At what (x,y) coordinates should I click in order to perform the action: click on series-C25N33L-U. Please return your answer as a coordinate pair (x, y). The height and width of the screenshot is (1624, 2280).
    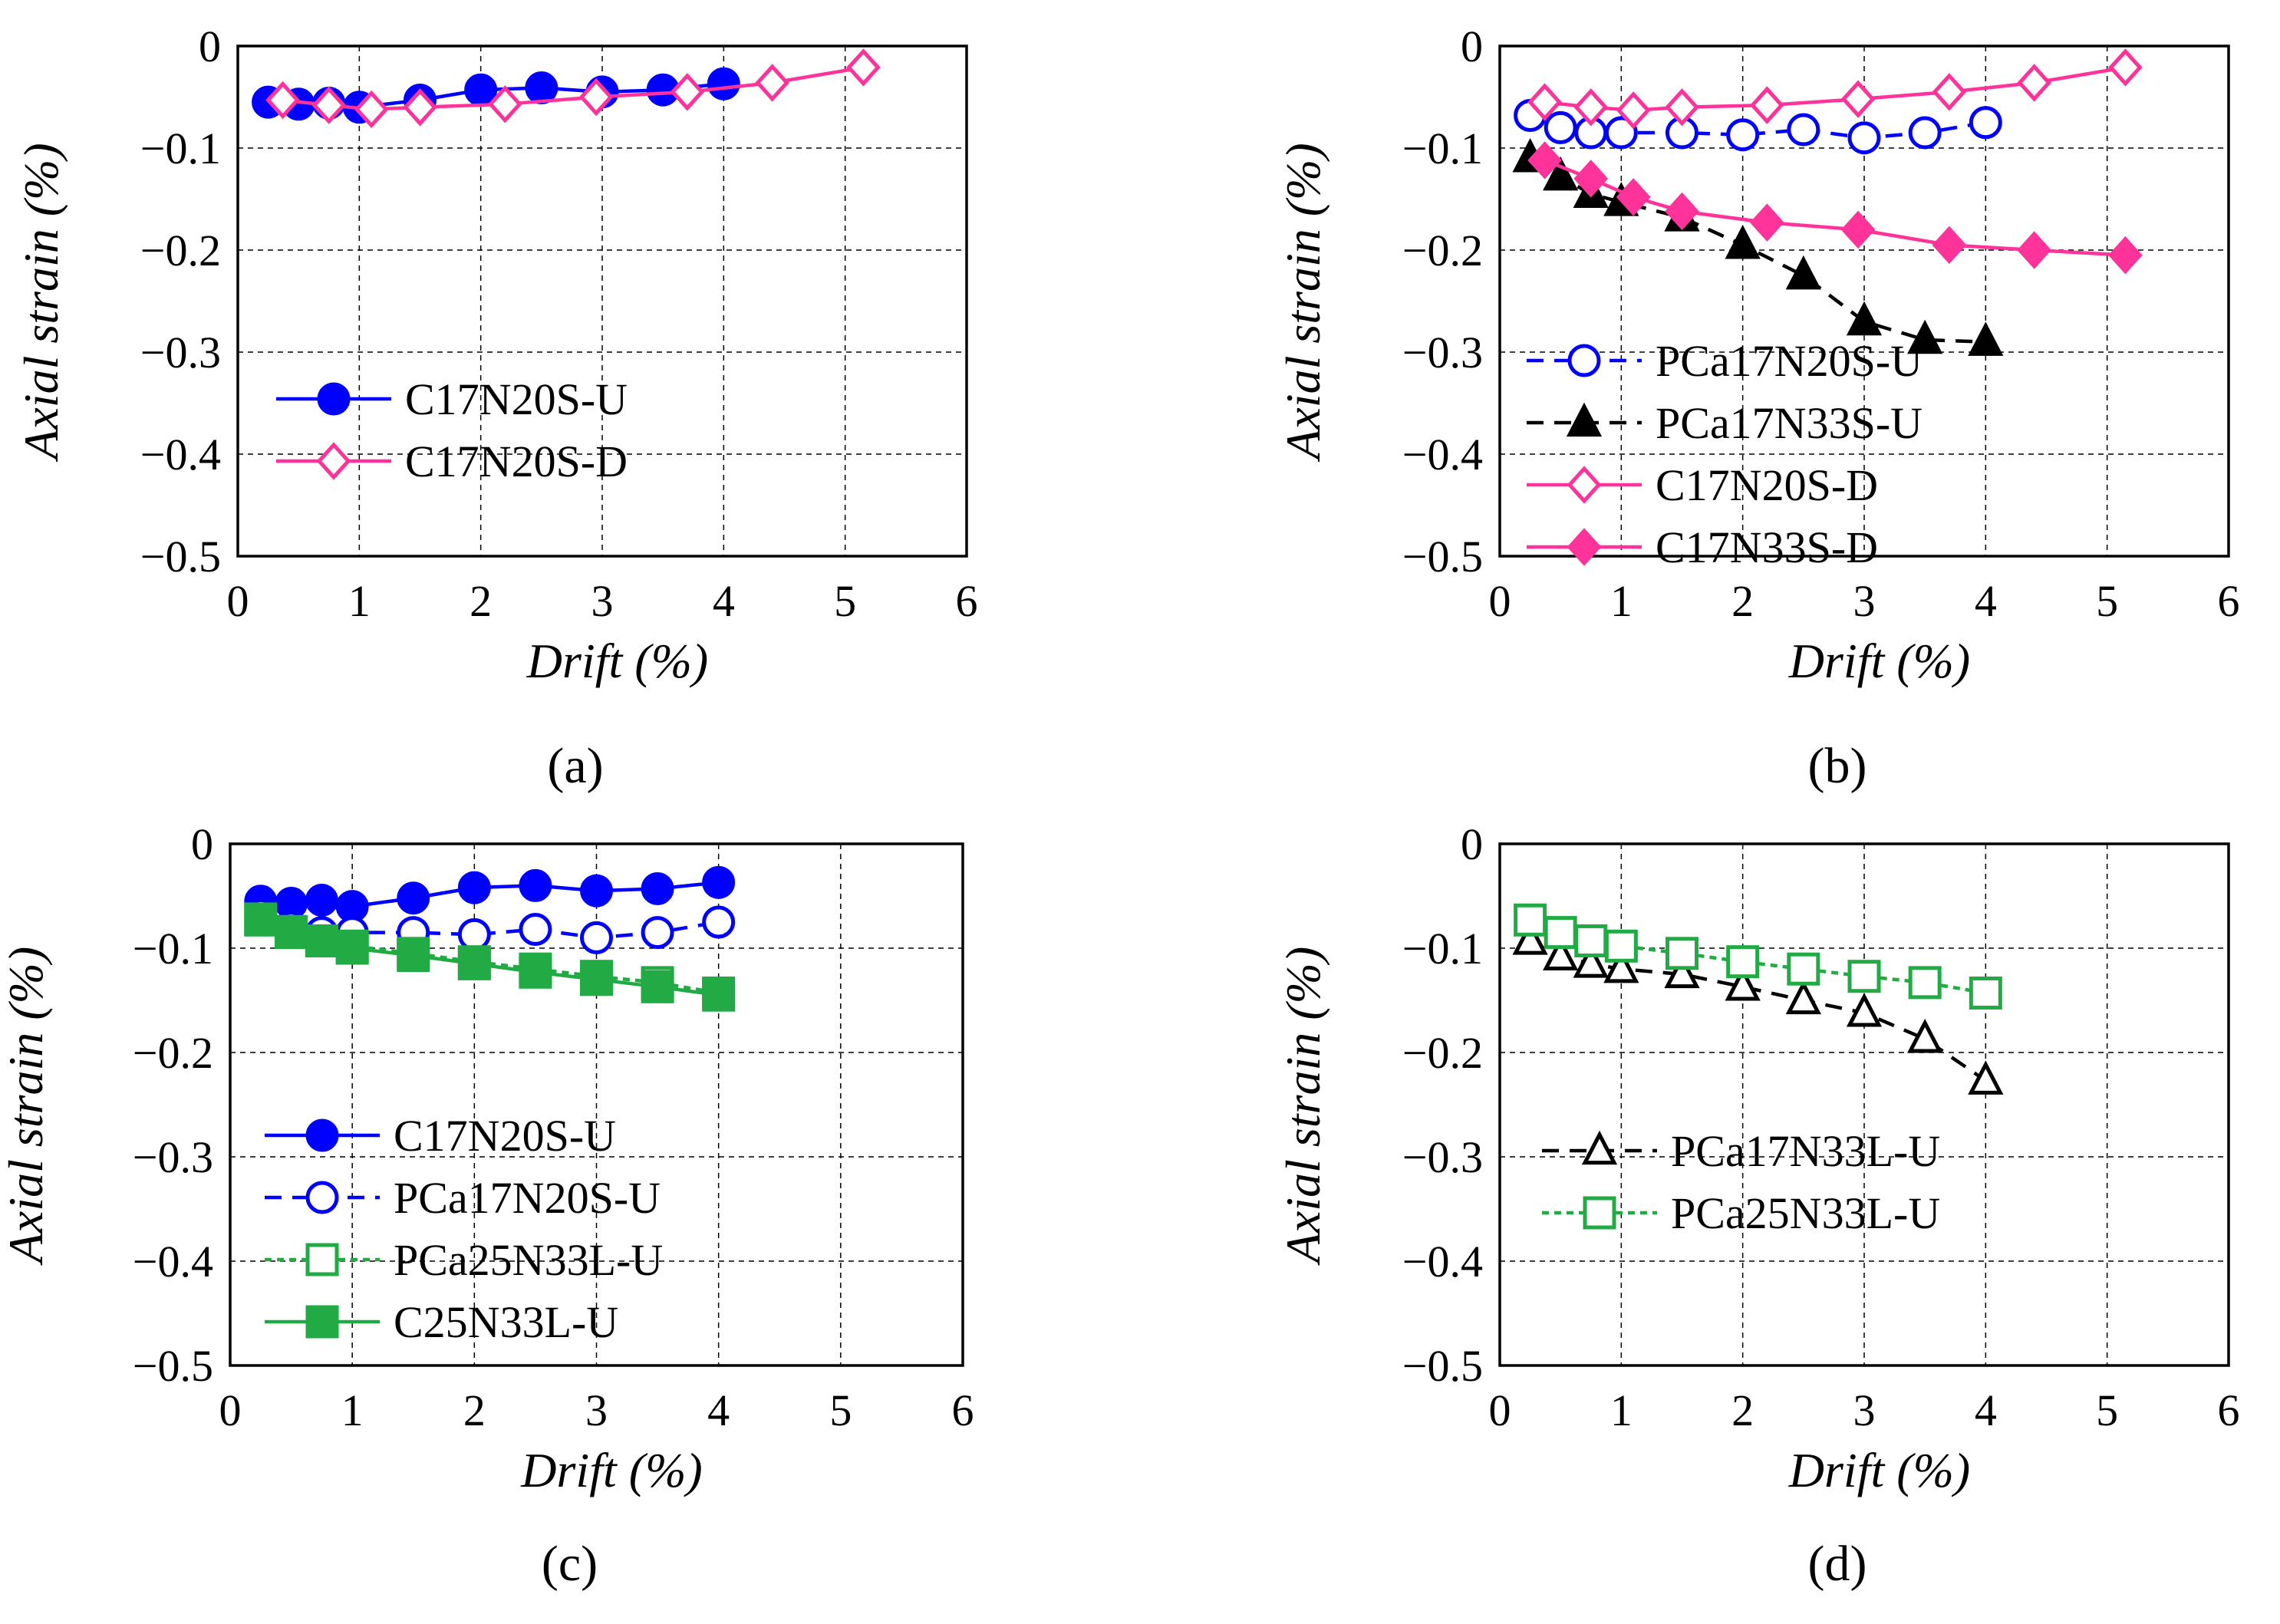
    Looking at the image, I should click on (490, 957).